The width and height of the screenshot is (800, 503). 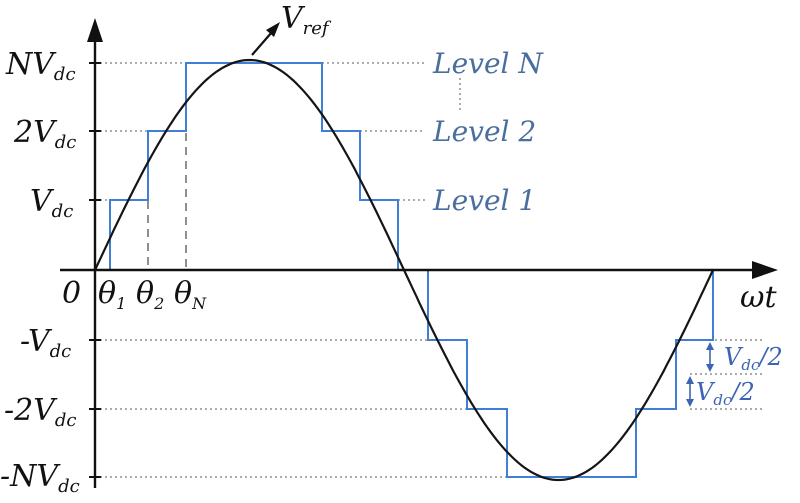 What do you see at coordinates (71, 293) in the screenshot?
I see `x-label-origin: 0` at bounding box center [71, 293].